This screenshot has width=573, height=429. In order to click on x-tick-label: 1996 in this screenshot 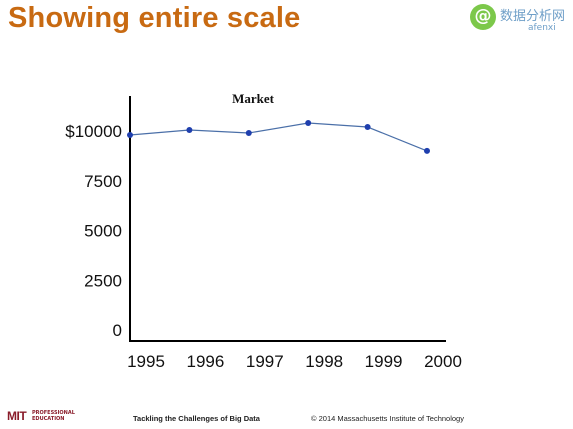, I will do `click(205, 361)`.